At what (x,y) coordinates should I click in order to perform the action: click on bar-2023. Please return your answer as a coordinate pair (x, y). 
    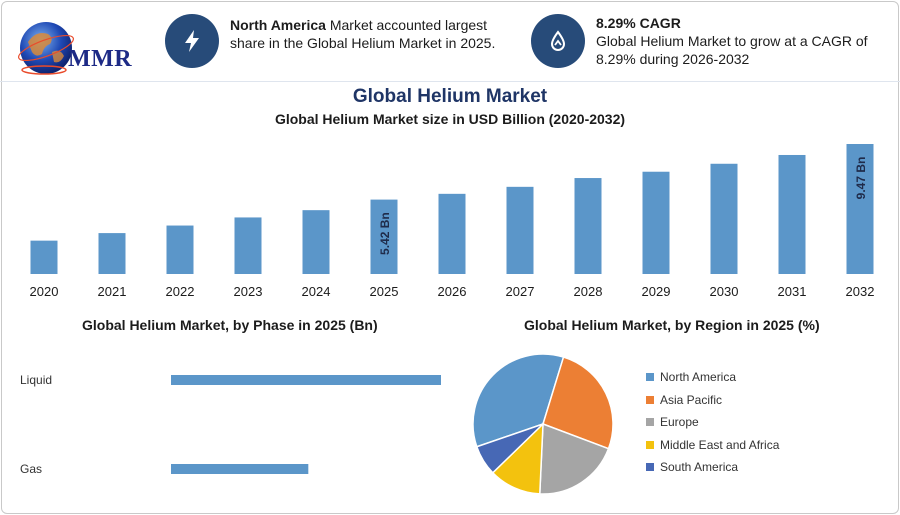
    Looking at the image, I should click on (248, 245).